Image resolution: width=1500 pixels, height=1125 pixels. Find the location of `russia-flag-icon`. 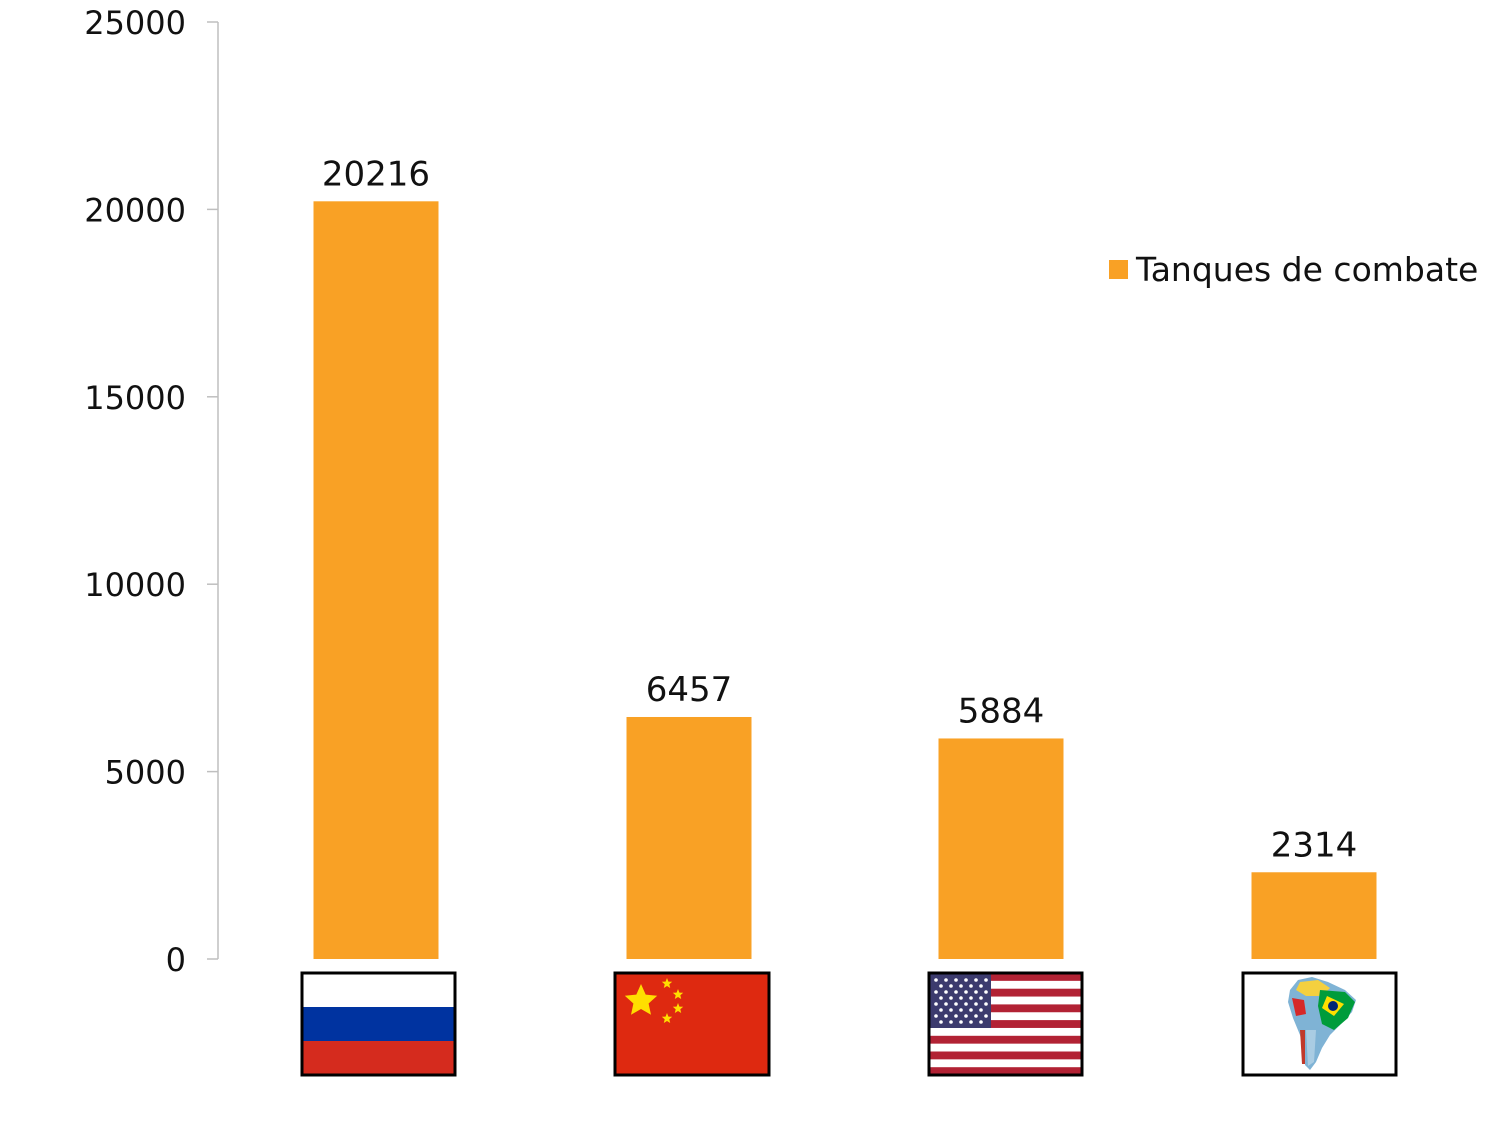

russia-flag-icon is located at coordinates (378, 1024).